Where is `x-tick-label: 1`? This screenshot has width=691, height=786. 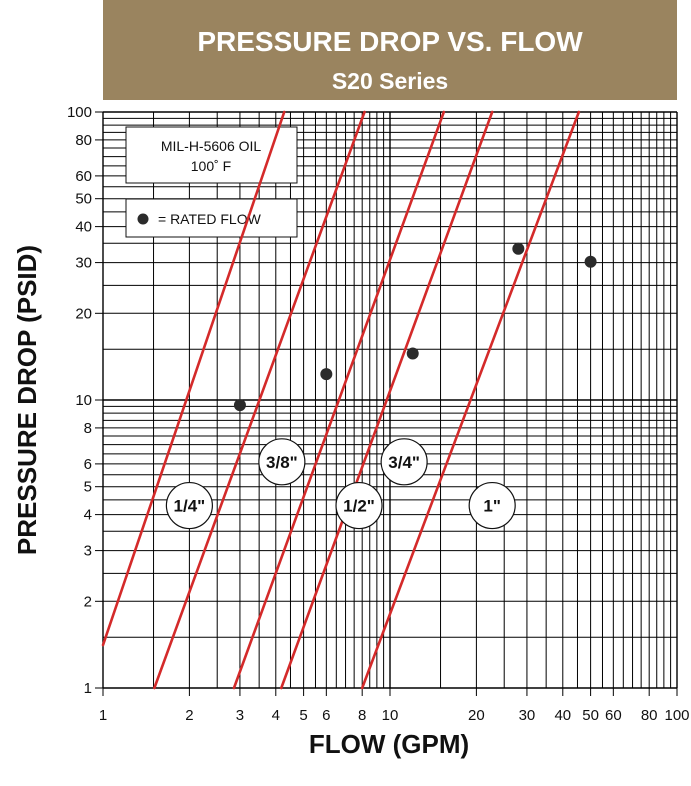
x-tick-label: 1 is located at coordinates (103, 715).